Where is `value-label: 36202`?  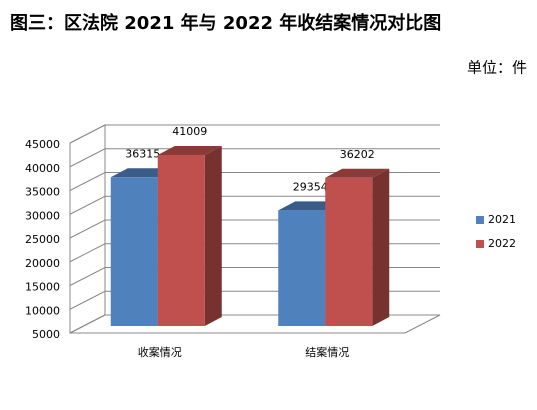 value-label: 36202 is located at coordinates (357, 154).